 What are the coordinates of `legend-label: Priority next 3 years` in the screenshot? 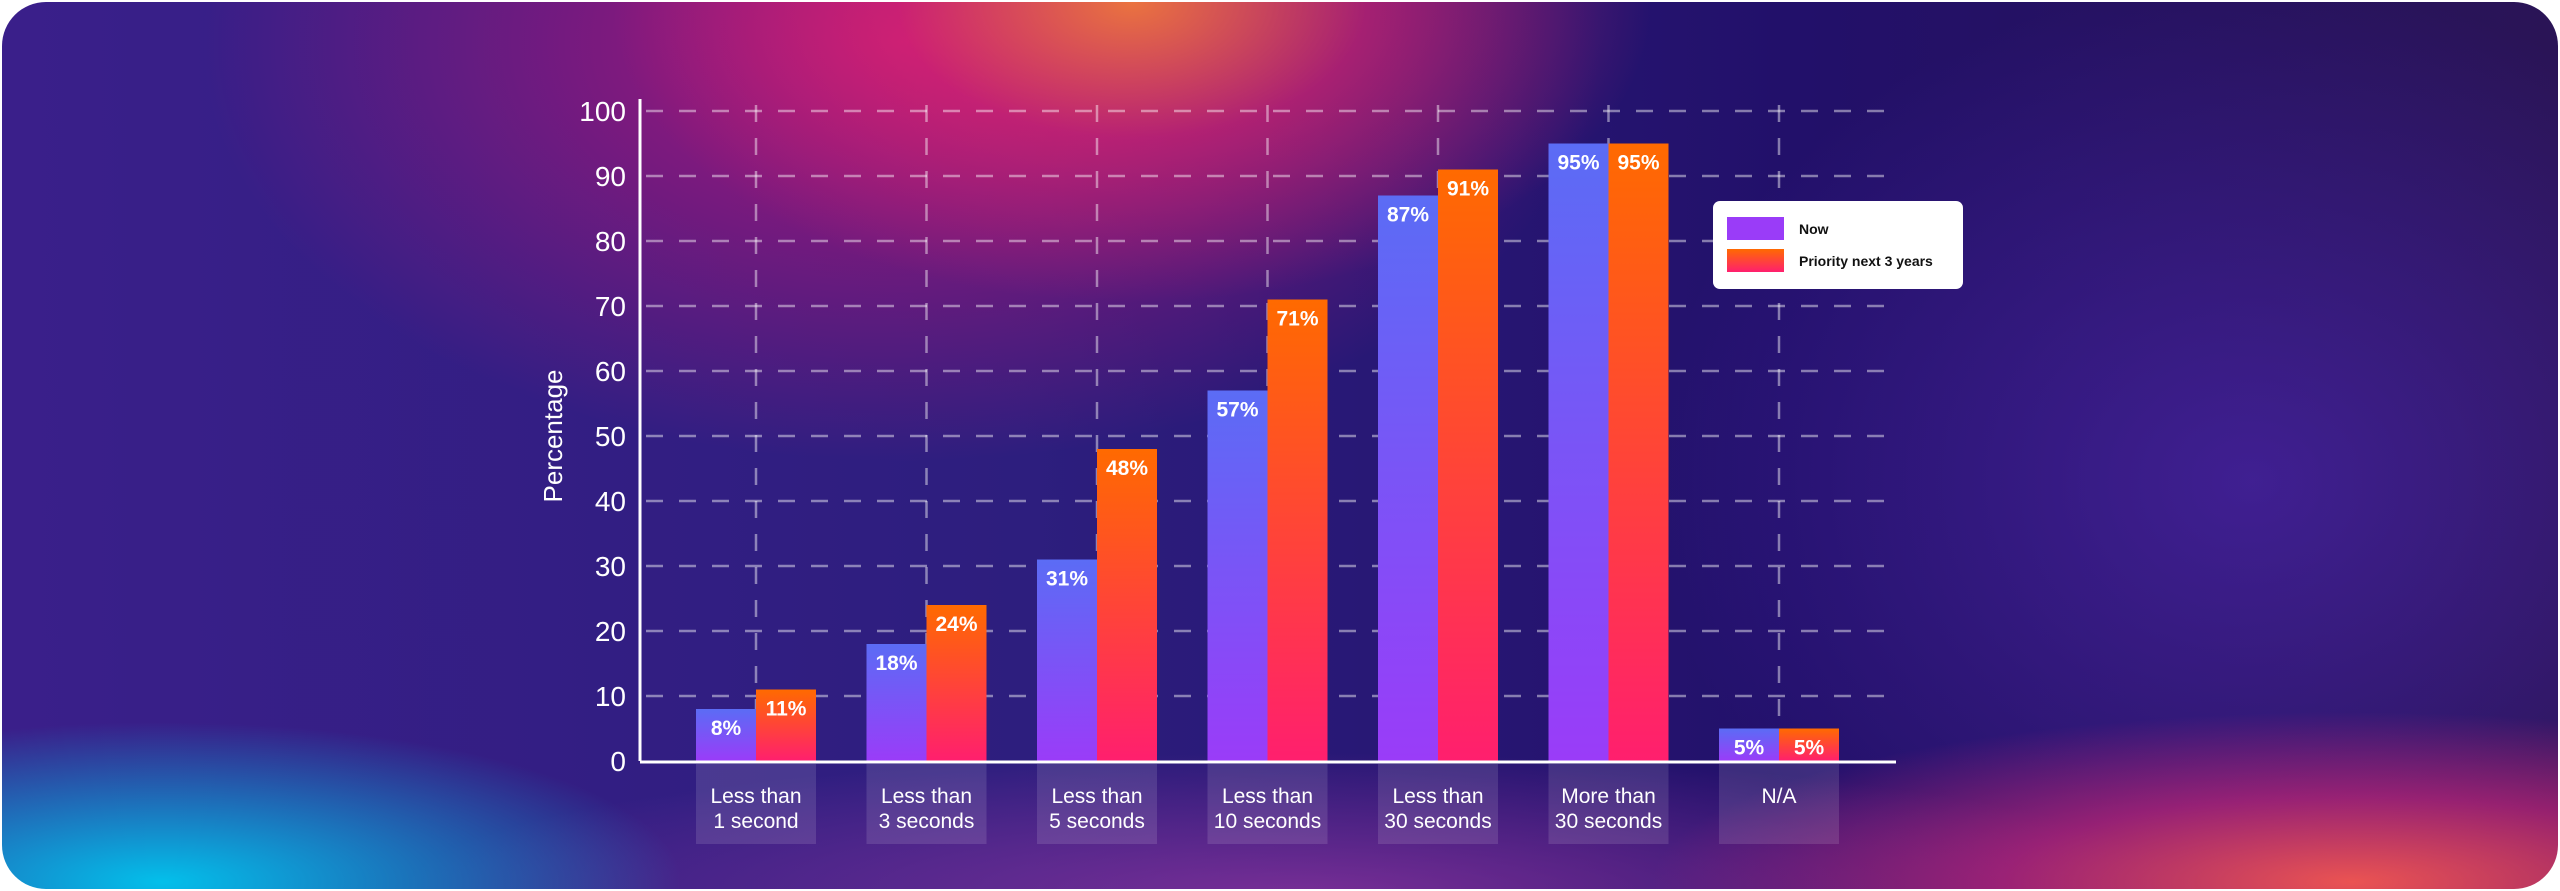 It's located at (1866, 260).